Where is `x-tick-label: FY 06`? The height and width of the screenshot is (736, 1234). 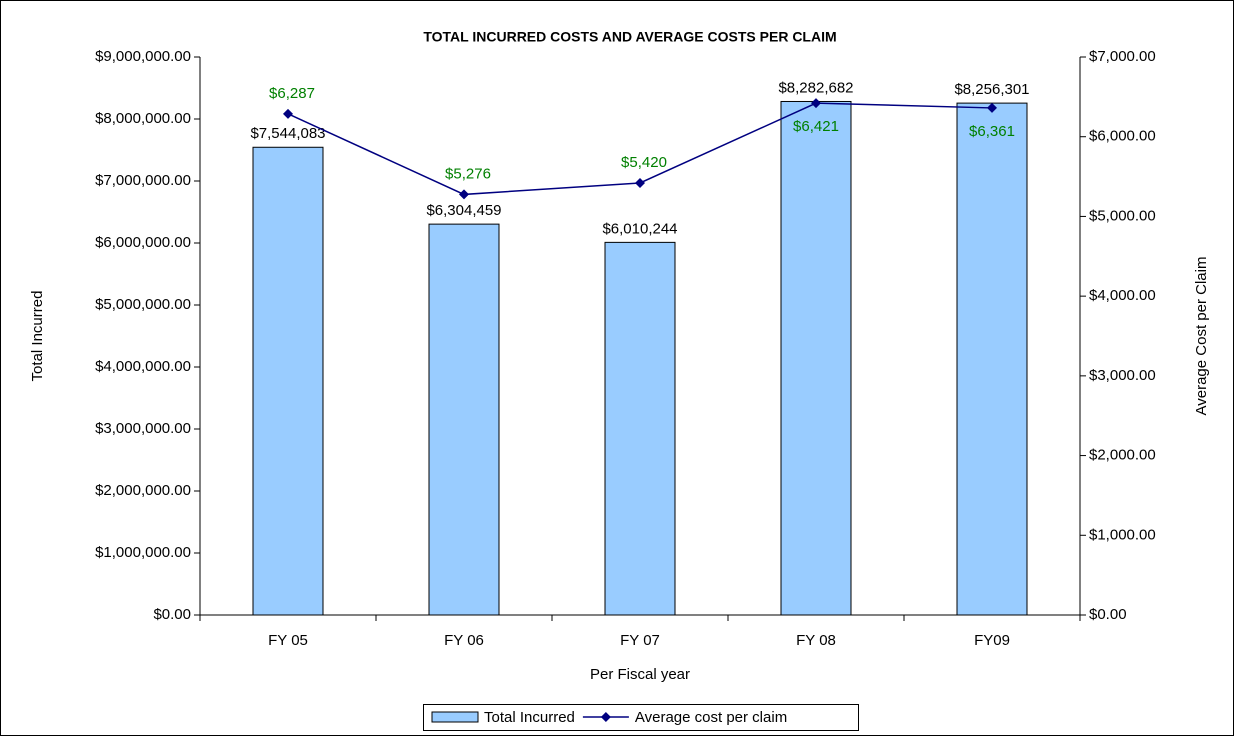 x-tick-label: FY 06 is located at coordinates (464, 640).